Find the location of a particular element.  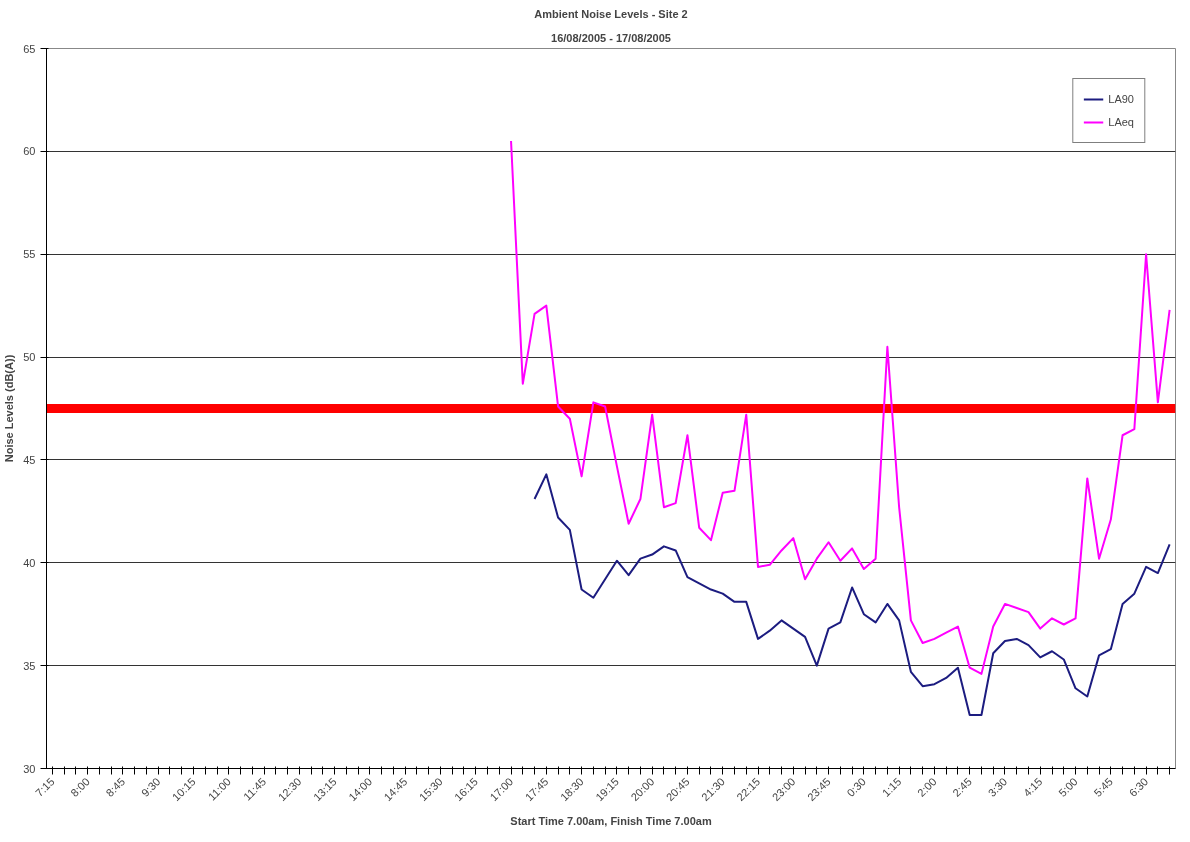

chart-subtitle: 16/08/2005 - 17/08/2005 is located at coordinates (611, 37).